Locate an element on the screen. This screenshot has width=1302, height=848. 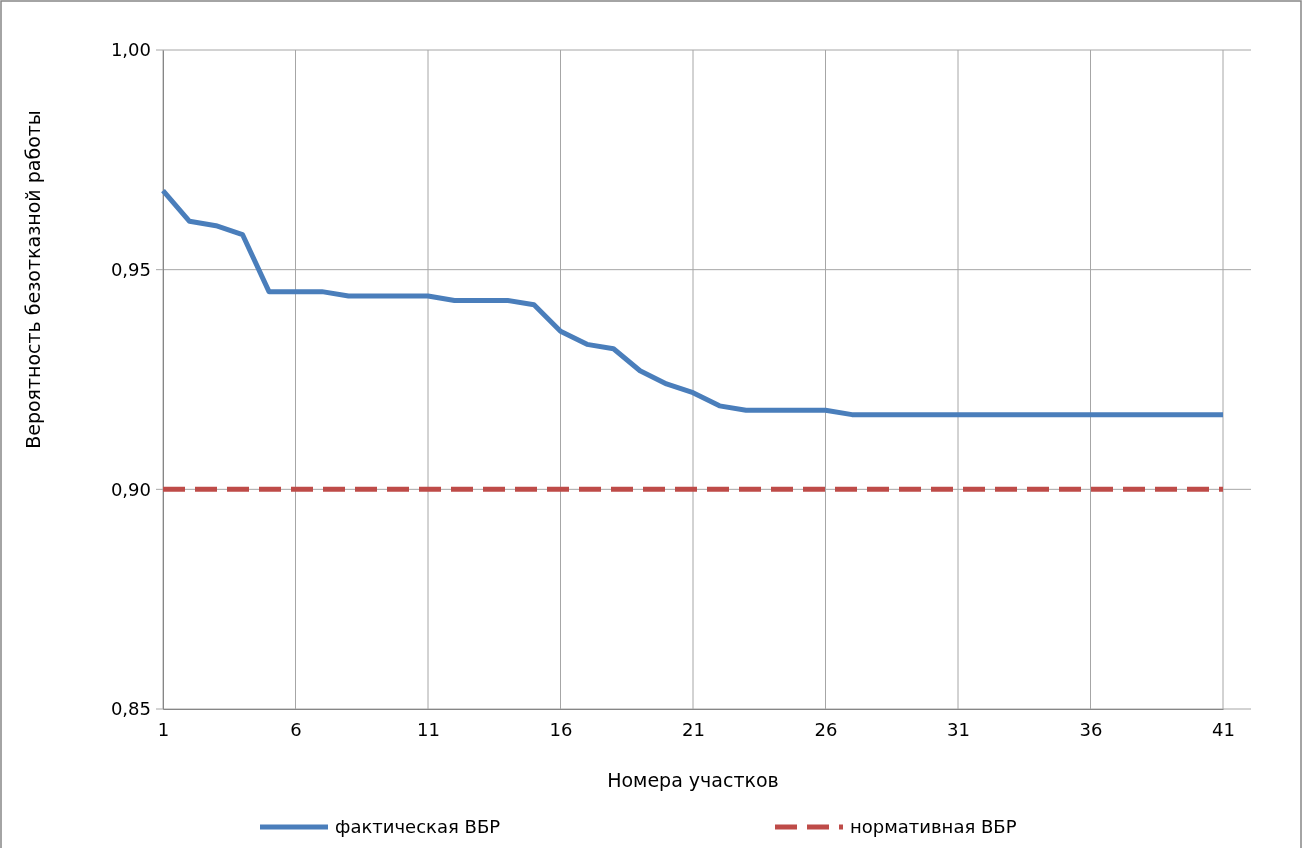
y-tick-label: 0,95 is located at coordinates (130, 269).